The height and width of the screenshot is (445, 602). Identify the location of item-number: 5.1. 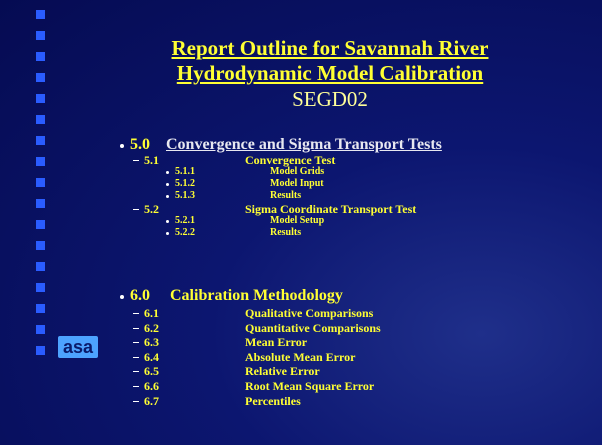
(151, 160).